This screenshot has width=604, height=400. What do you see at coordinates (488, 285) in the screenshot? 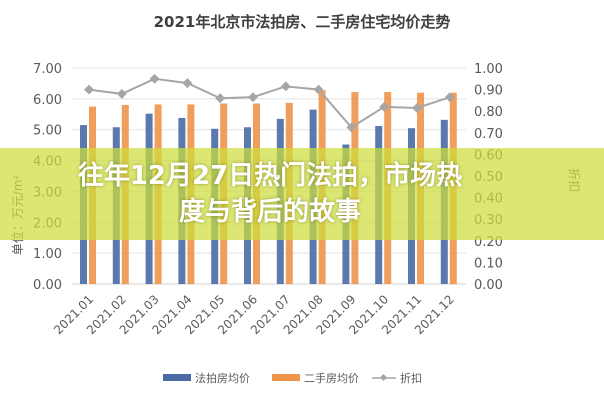
I see `y2-tick-label: 0.00` at bounding box center [488, 285].